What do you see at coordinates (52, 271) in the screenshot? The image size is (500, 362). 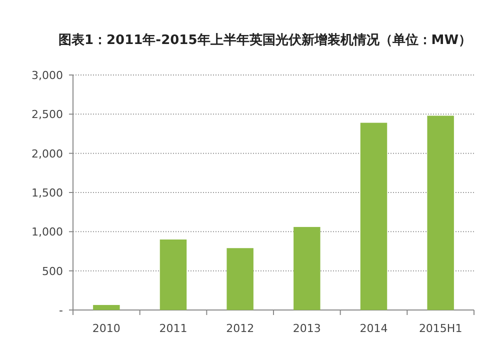 I see `y-tick-label: 500` at bounding box center [52, 271].